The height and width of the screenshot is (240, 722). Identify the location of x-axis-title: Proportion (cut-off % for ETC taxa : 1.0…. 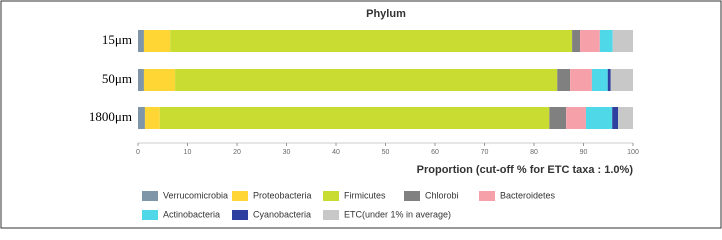
(525, 170).